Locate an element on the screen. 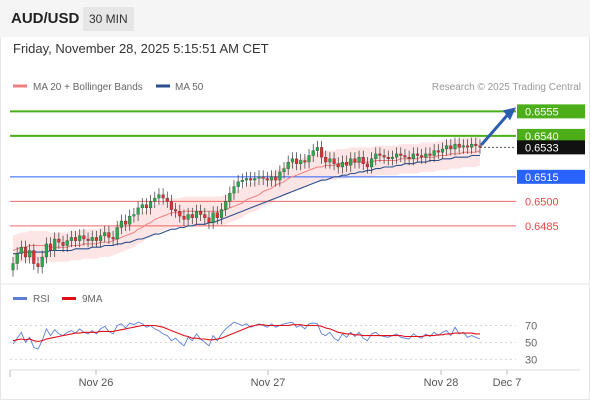 This screenshot has height=400, width=590. level-label-text: 0.6485 is located at coordinates (542, 227).